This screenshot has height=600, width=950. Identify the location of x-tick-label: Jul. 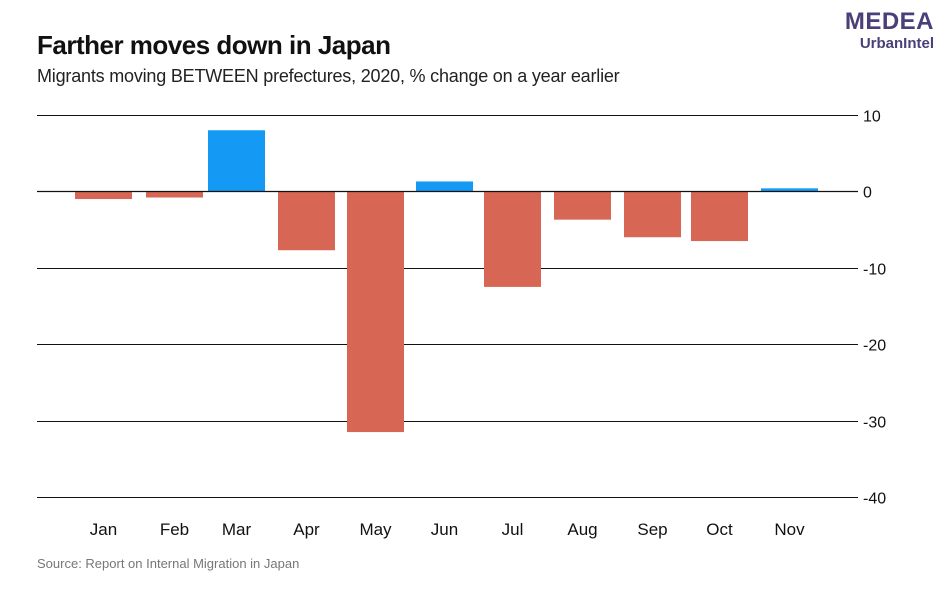
(513, 529).